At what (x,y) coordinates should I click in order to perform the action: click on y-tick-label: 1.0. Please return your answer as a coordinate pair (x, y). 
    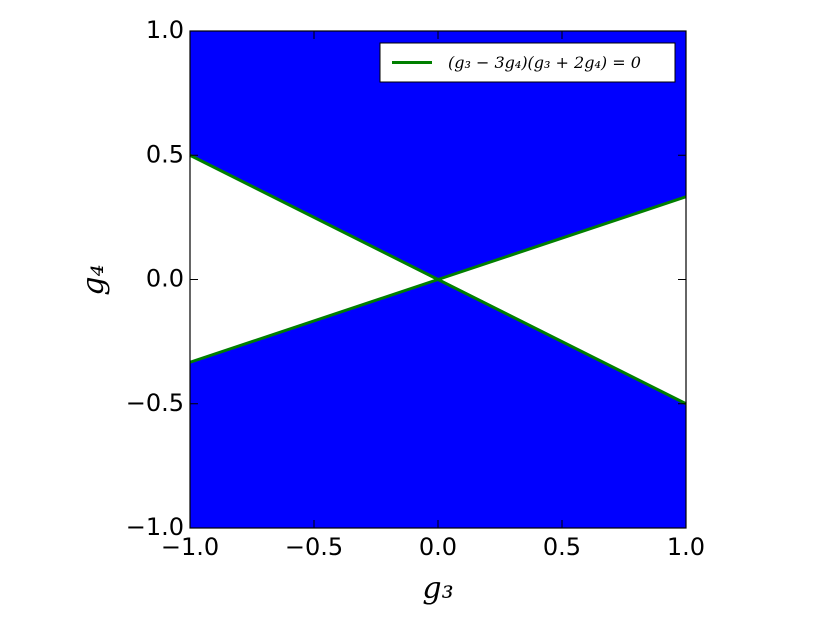
    Looking at the image, I should click on (165, 30).